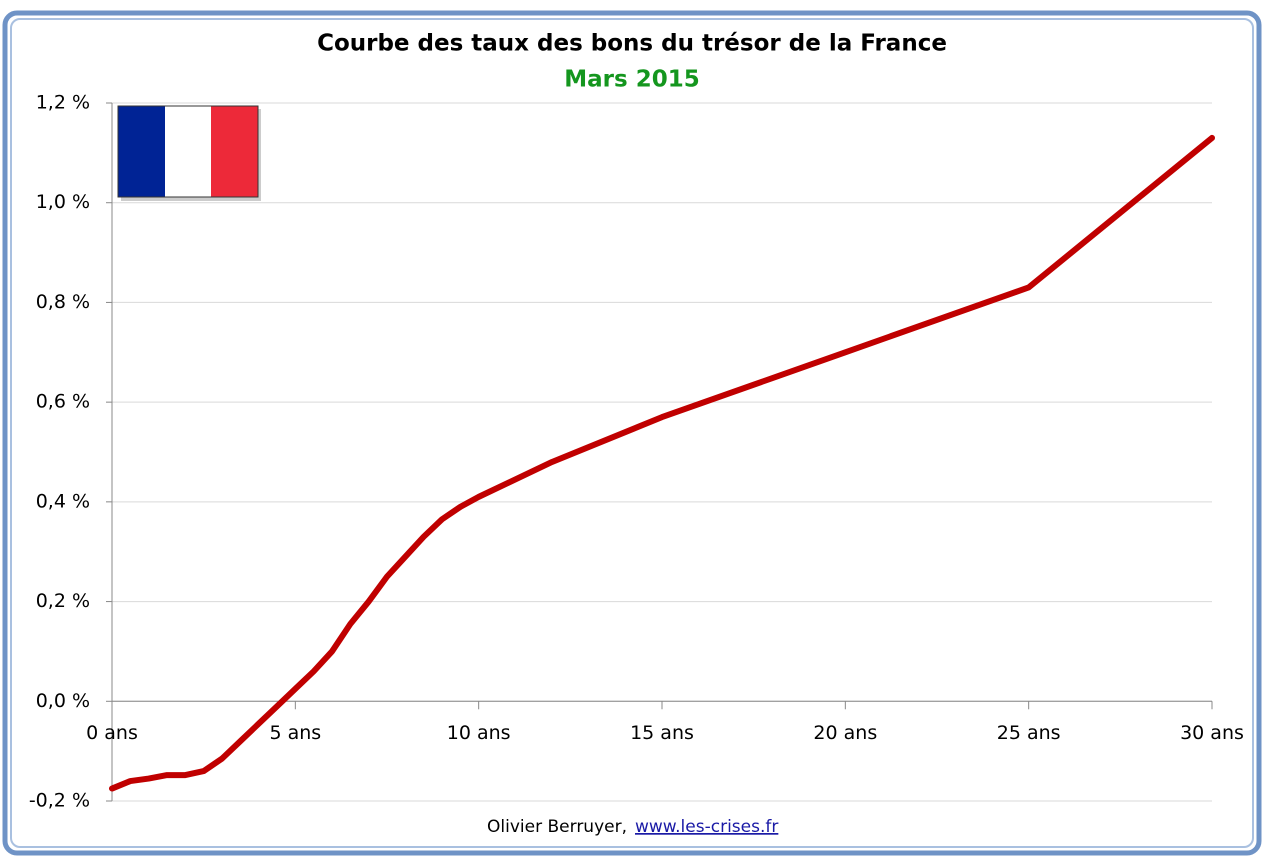 This screenshot has height=865, width=1275. I want to click on y-tick-label: 1,2 %, so click(63, 103).